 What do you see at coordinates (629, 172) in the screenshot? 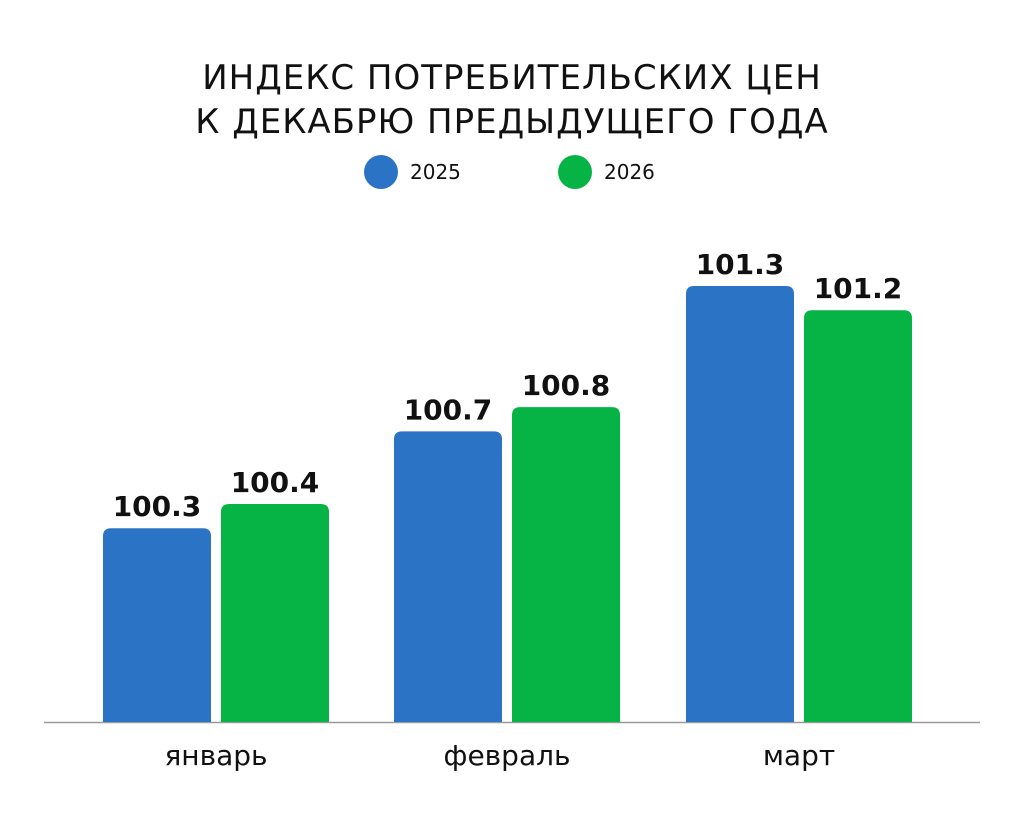
I see `legend-label-2026: 2026` at bounding box center [629, 172].